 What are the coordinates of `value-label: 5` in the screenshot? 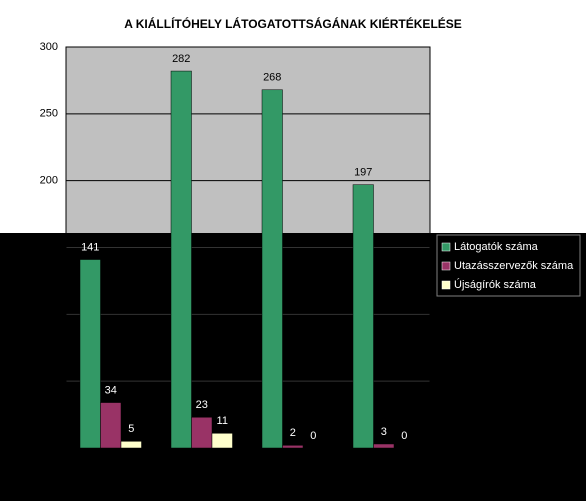 It's located at (131, 429).